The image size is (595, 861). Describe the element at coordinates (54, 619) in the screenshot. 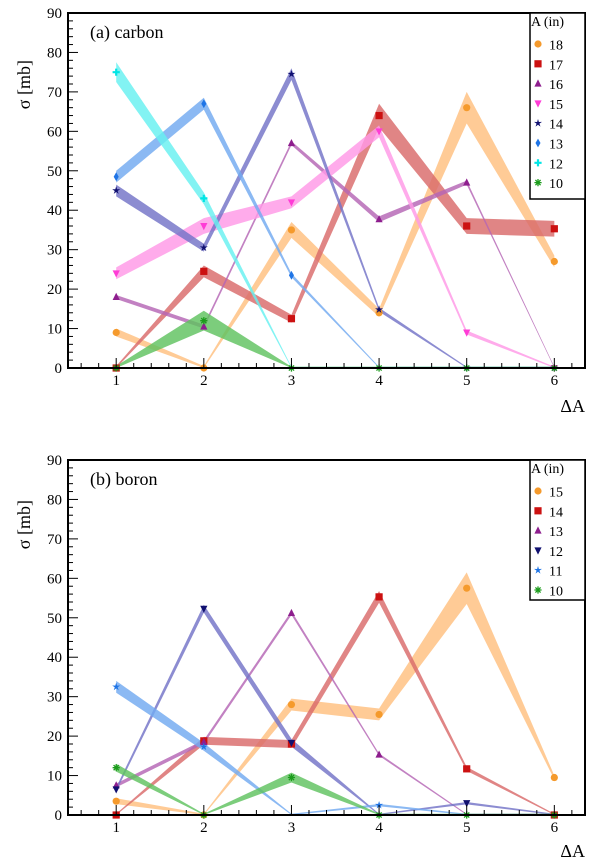

I see `y-tick-label: 50` at that location.